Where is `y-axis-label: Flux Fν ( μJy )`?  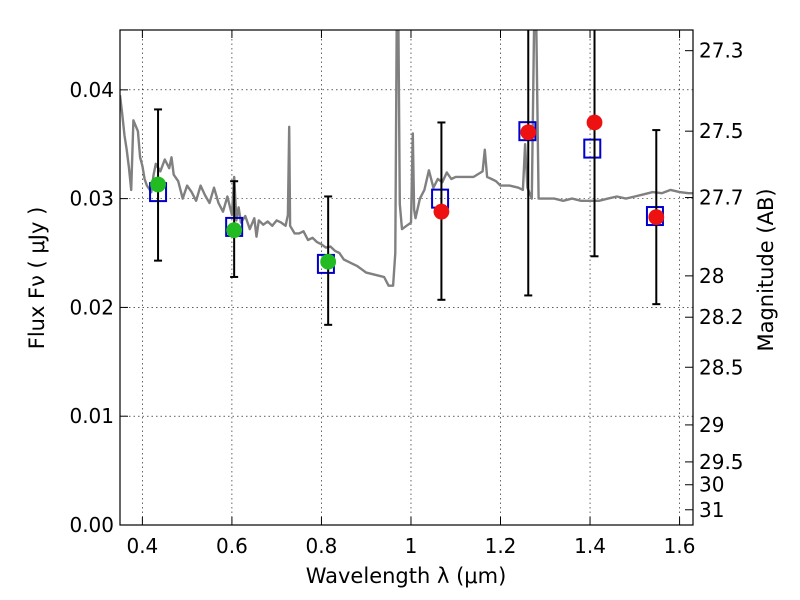 y-axis-label: Flux Fν ( μJy ) is located at coordinates (37, 278).